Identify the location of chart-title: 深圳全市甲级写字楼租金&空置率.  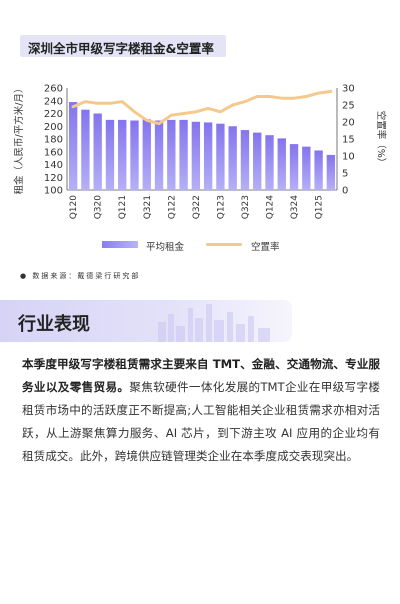
(121, 48).